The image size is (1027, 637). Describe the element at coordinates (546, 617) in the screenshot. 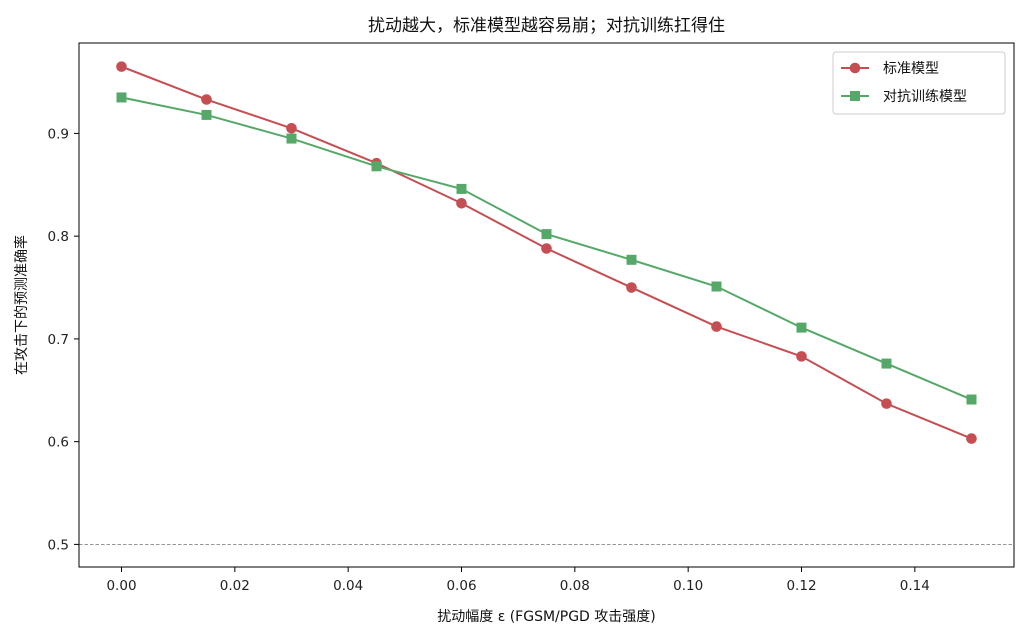

I see `x-axis-label: 扰动幅度 ε (FGSM/PGD 攻击强度)` at that location.